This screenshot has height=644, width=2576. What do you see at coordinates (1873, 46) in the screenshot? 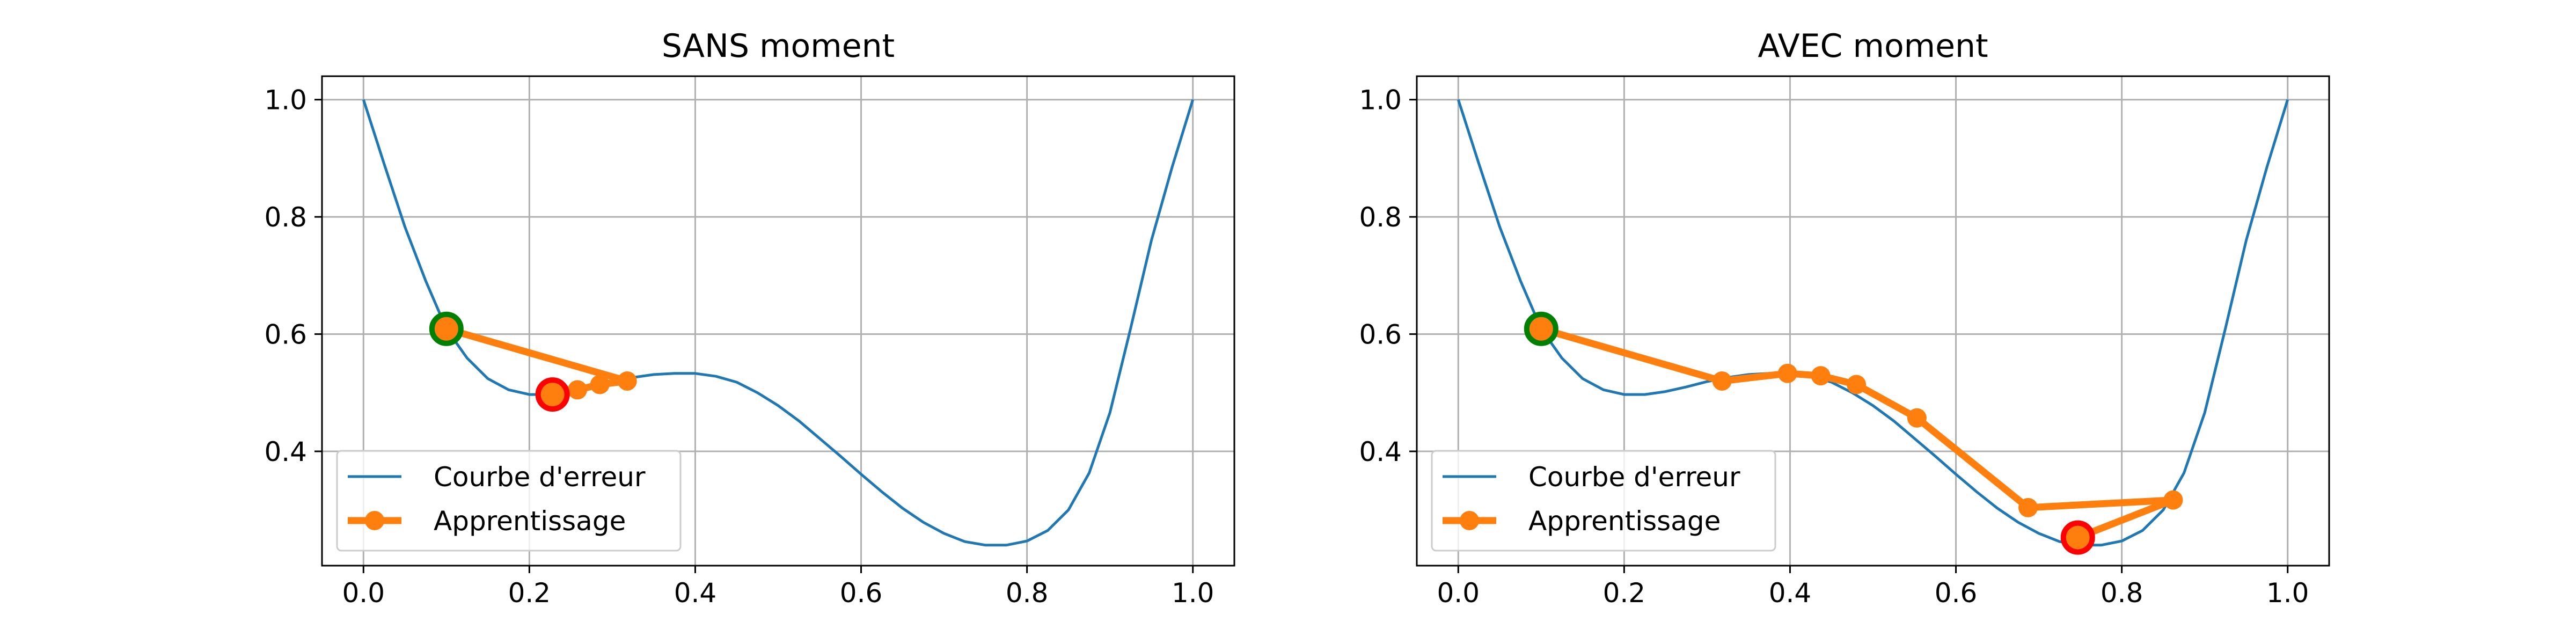
I see `chart-title: AVEC moment` at bounding box center [1873, 46].